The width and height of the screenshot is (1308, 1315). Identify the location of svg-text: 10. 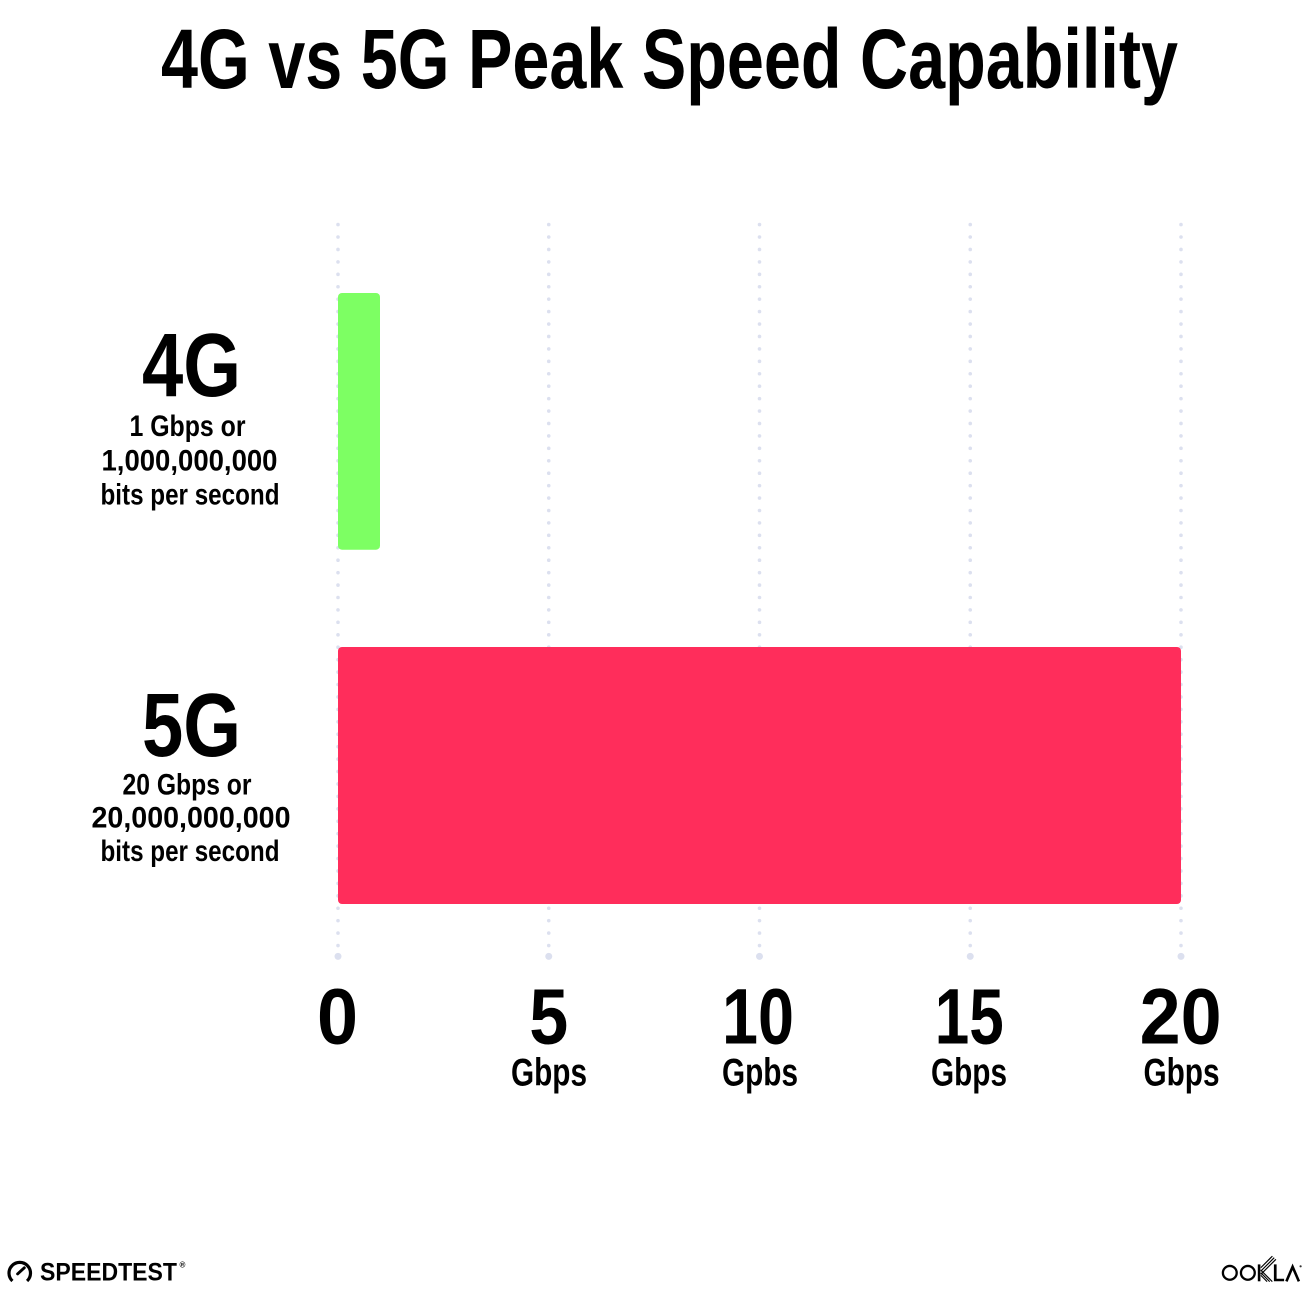
(758, 1015).